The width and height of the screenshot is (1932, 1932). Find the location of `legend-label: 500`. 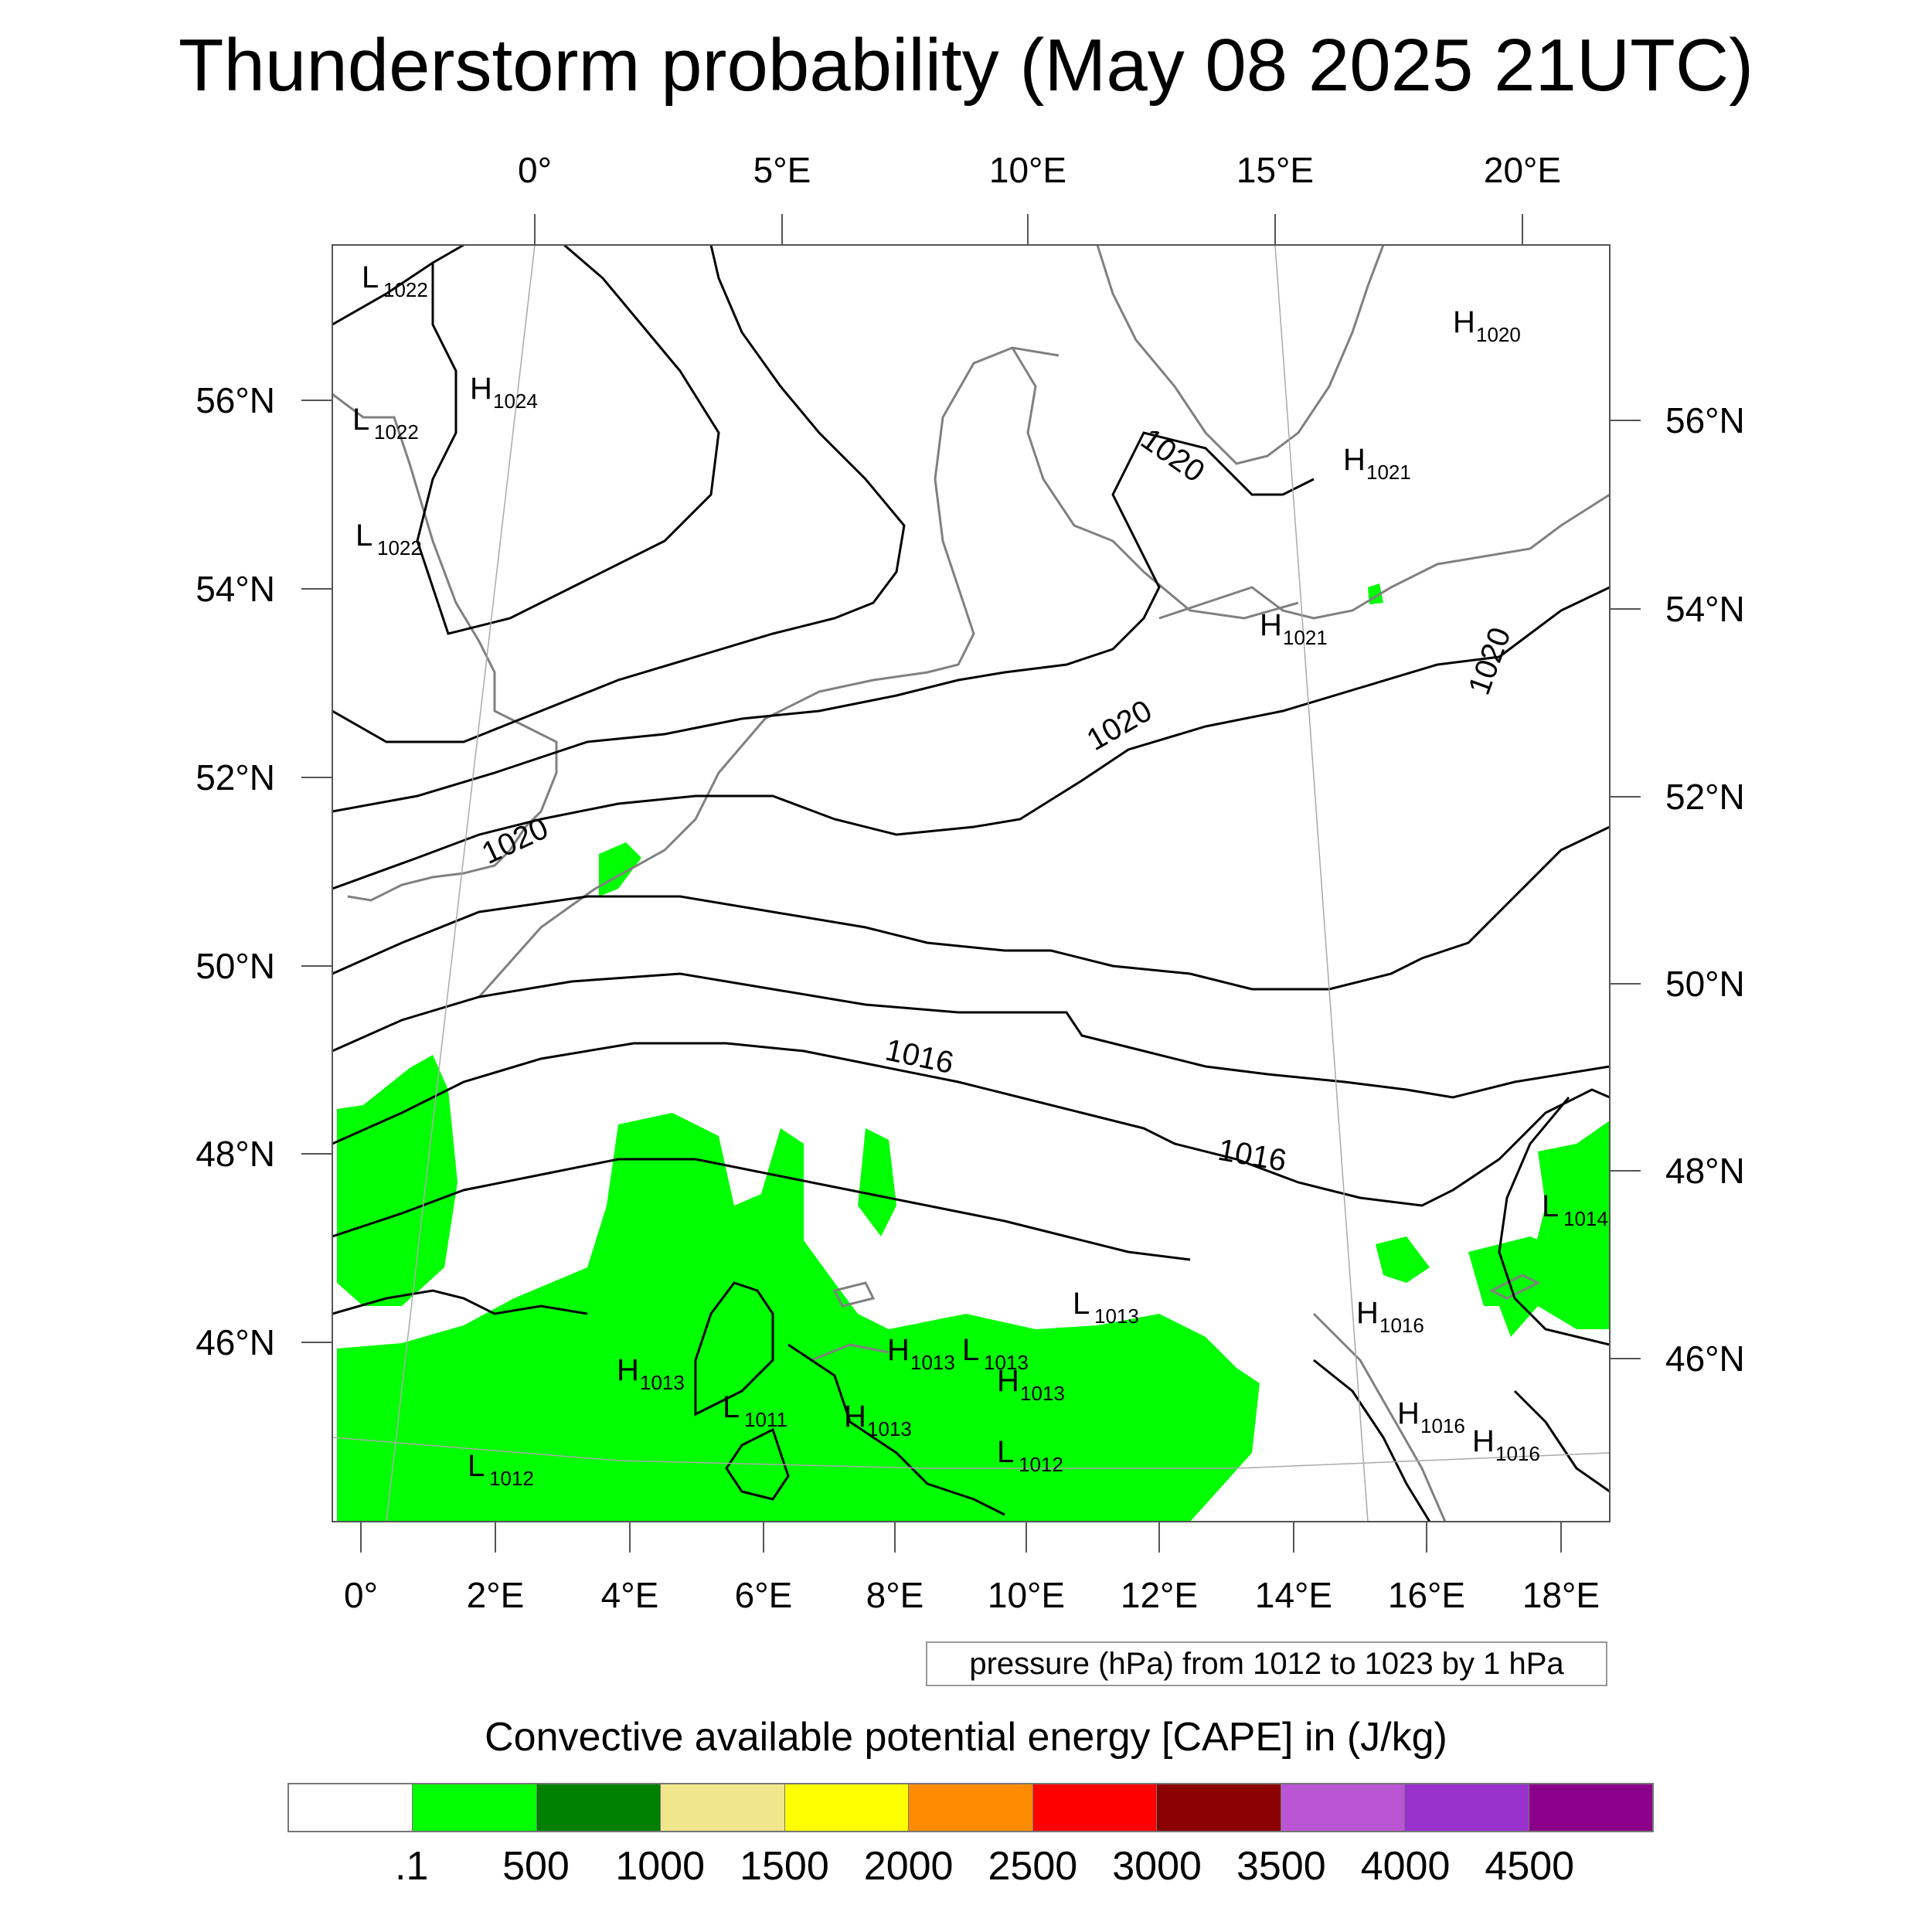

legend-label: 500 is located at coordinates (536, 1867).